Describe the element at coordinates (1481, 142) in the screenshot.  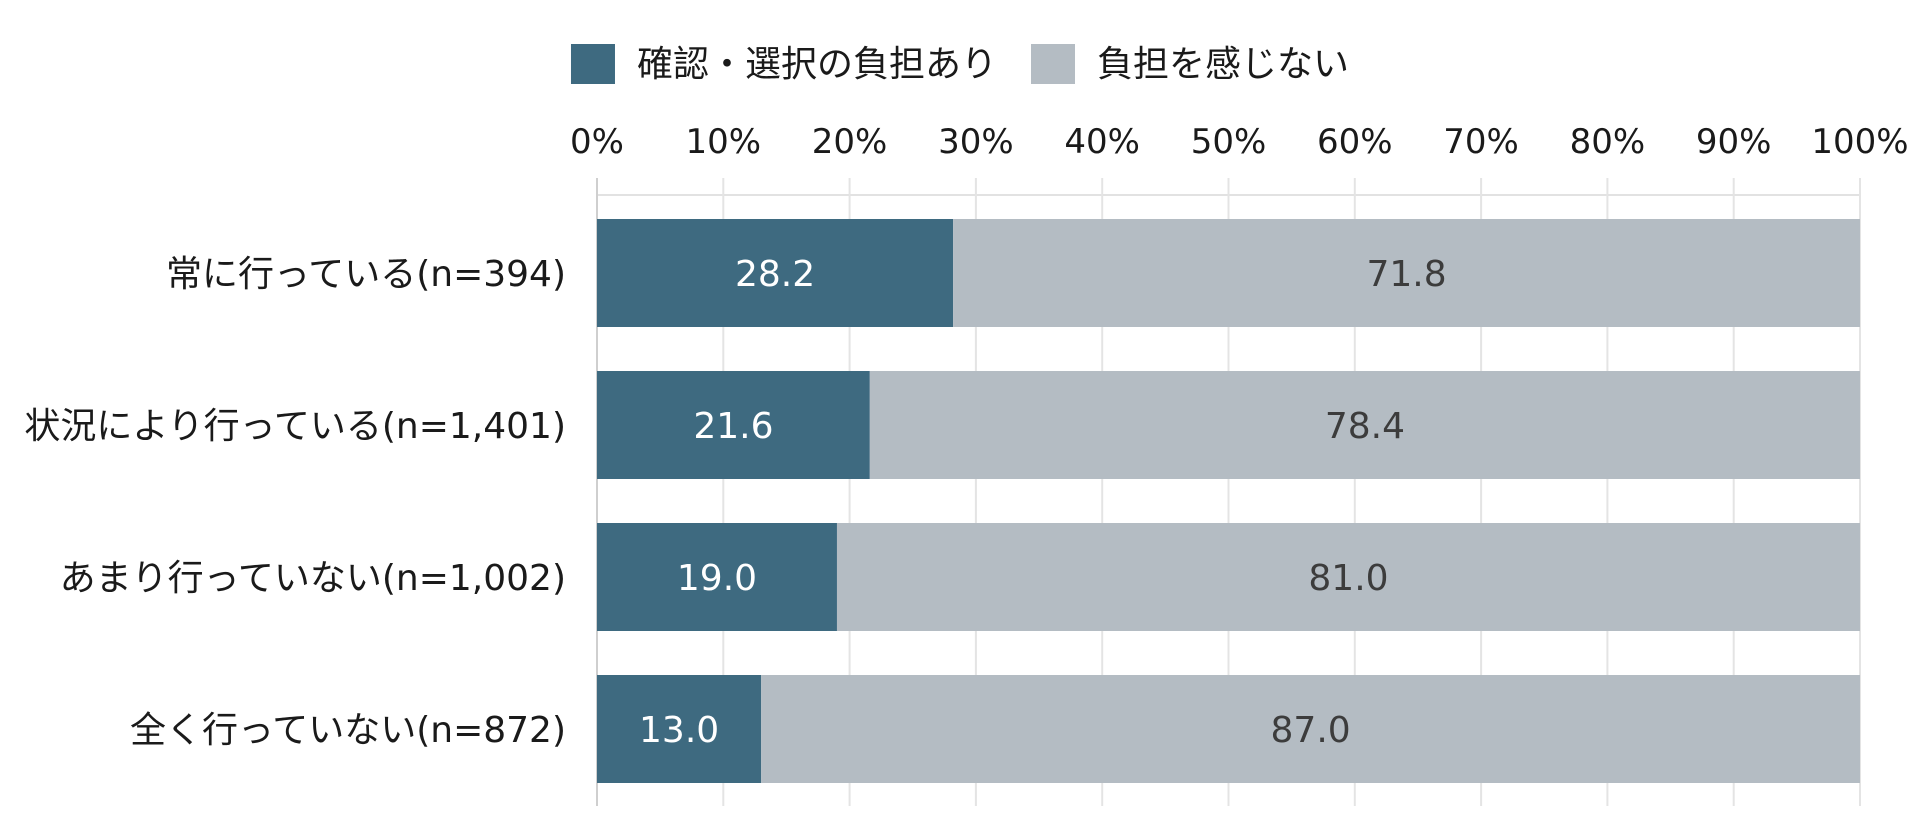
I see `x-tick-label: 70%` at that location.